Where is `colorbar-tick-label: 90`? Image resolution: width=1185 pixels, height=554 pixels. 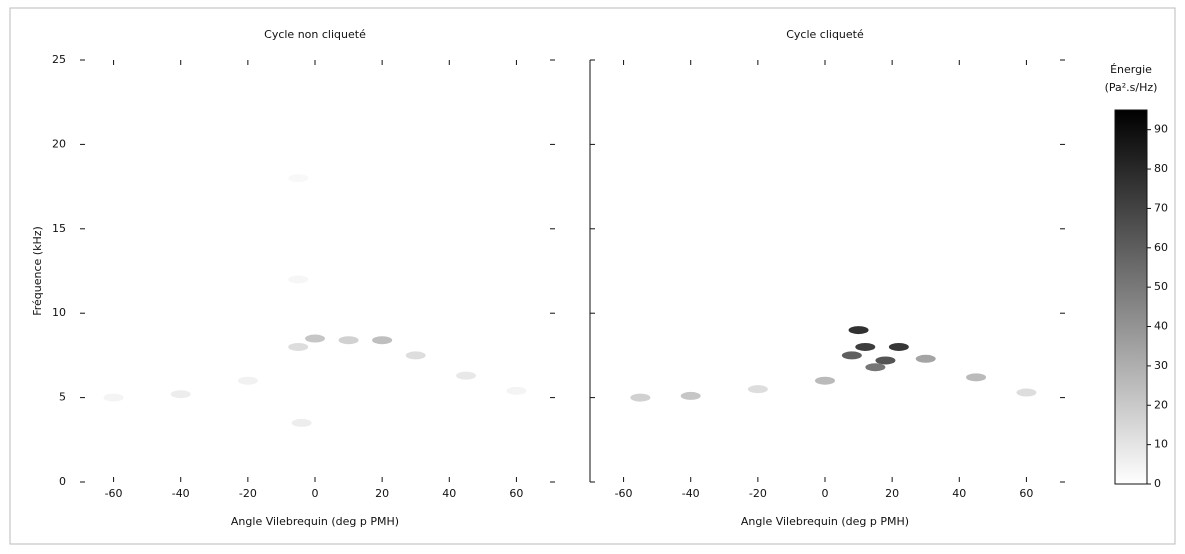 colorbar-tick-label: 90 is located at coordinates (1161, 129).